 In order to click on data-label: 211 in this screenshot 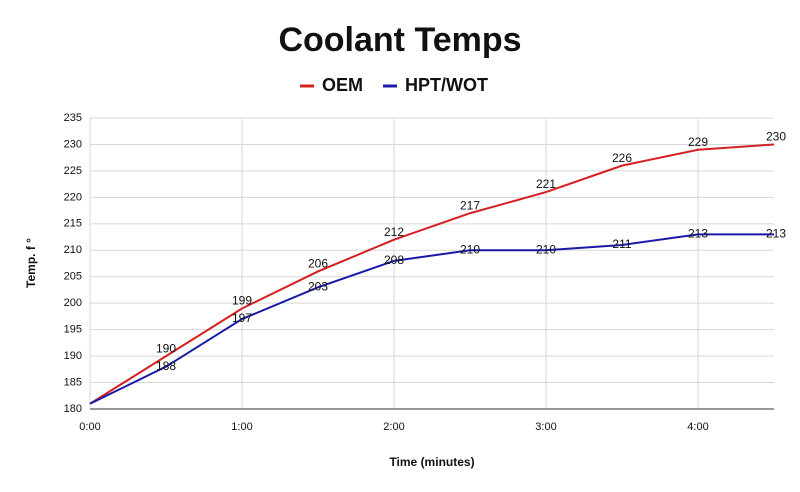, I will do `click(621, 244)`.